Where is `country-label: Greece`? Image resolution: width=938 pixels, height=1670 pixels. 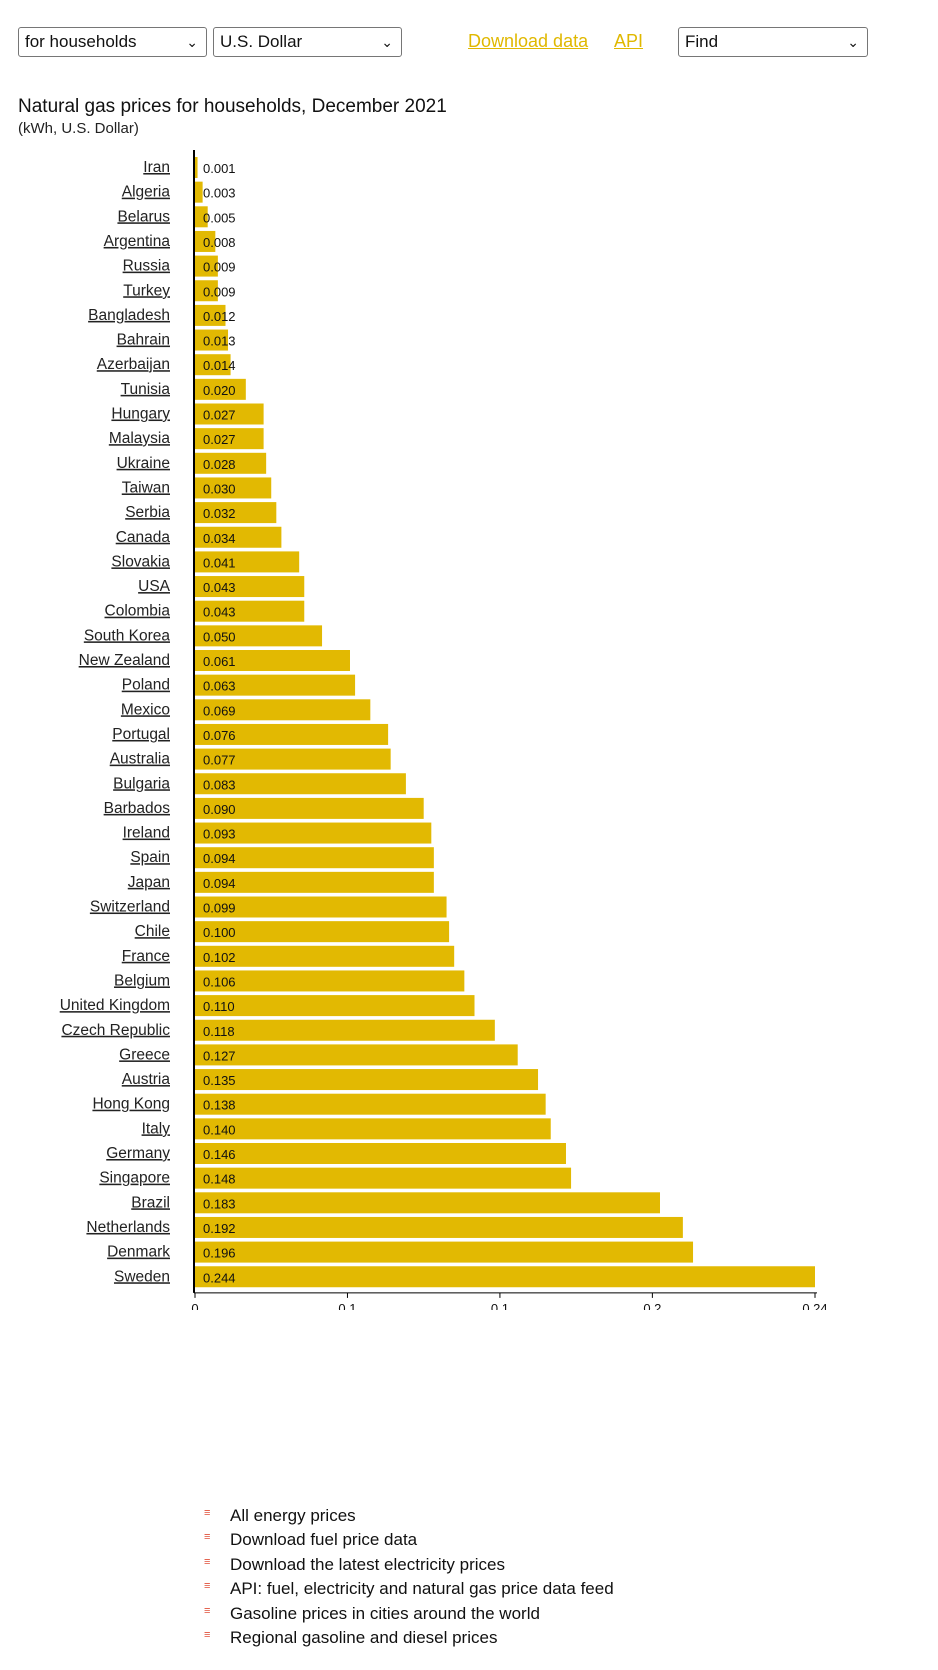 country-label: Greece is located at coordinates (144, 1054).